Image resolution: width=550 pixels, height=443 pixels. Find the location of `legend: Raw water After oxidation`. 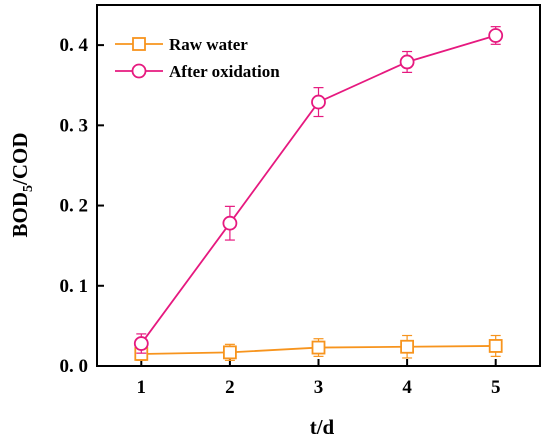

legend: Raw water After oxidation is located at coordinates (197, 58).